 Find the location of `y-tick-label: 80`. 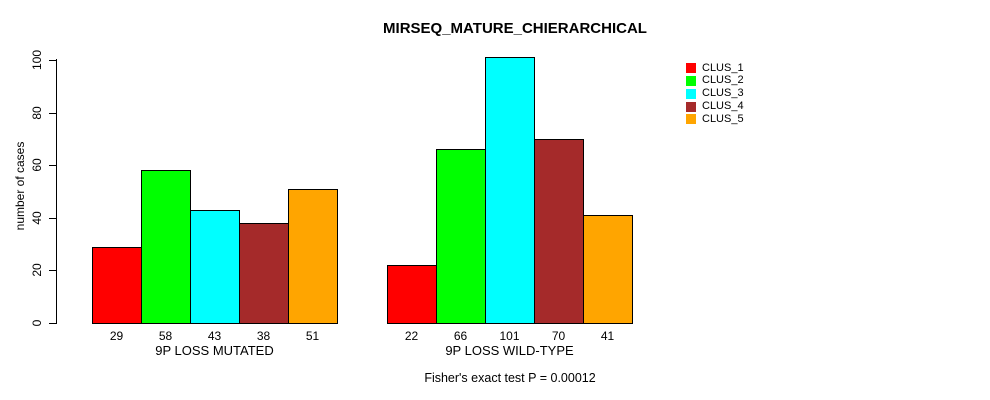

y-tick-label: 80 is located at coordinates (37, 112).